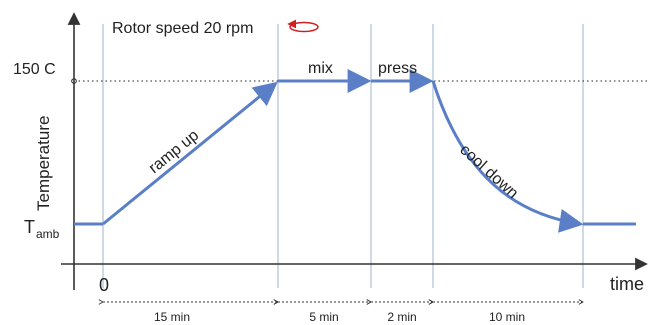 The image size is (651, 325). Describe the element at coordinates (507, 317) in the screenshot. I see `duration-cool-label: 10 min` at that location.